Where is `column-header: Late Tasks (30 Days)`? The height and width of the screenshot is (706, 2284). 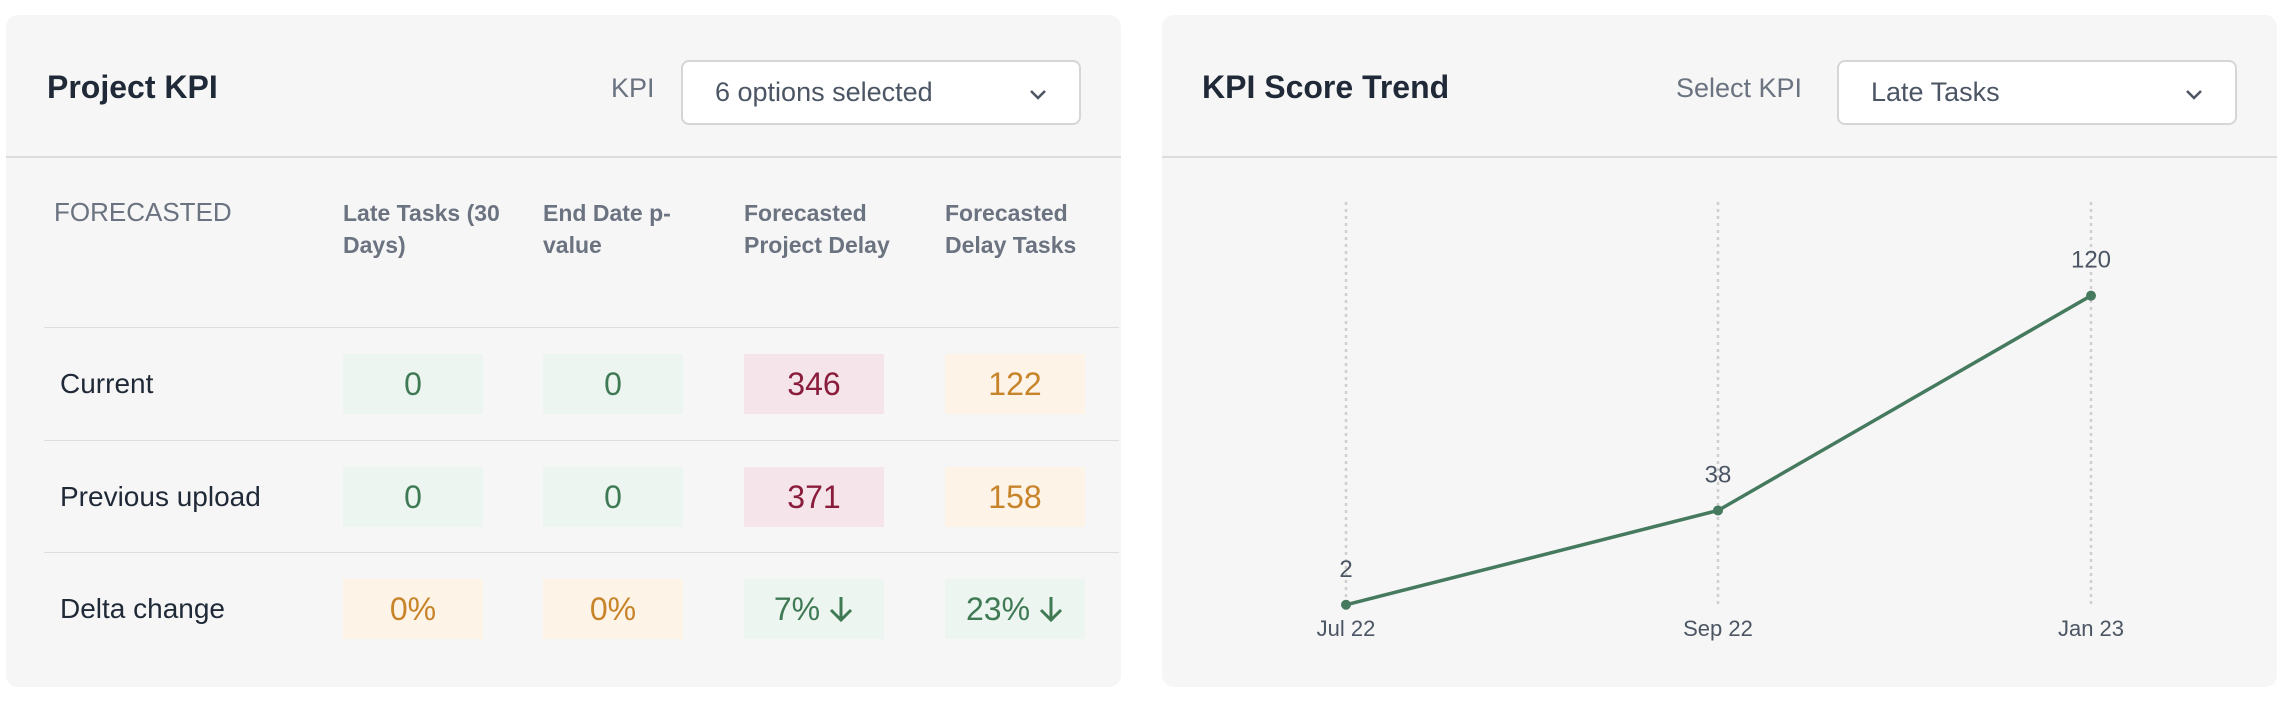 column-header: Late Tasks (30 Days) is located at coordinates (421, 229).